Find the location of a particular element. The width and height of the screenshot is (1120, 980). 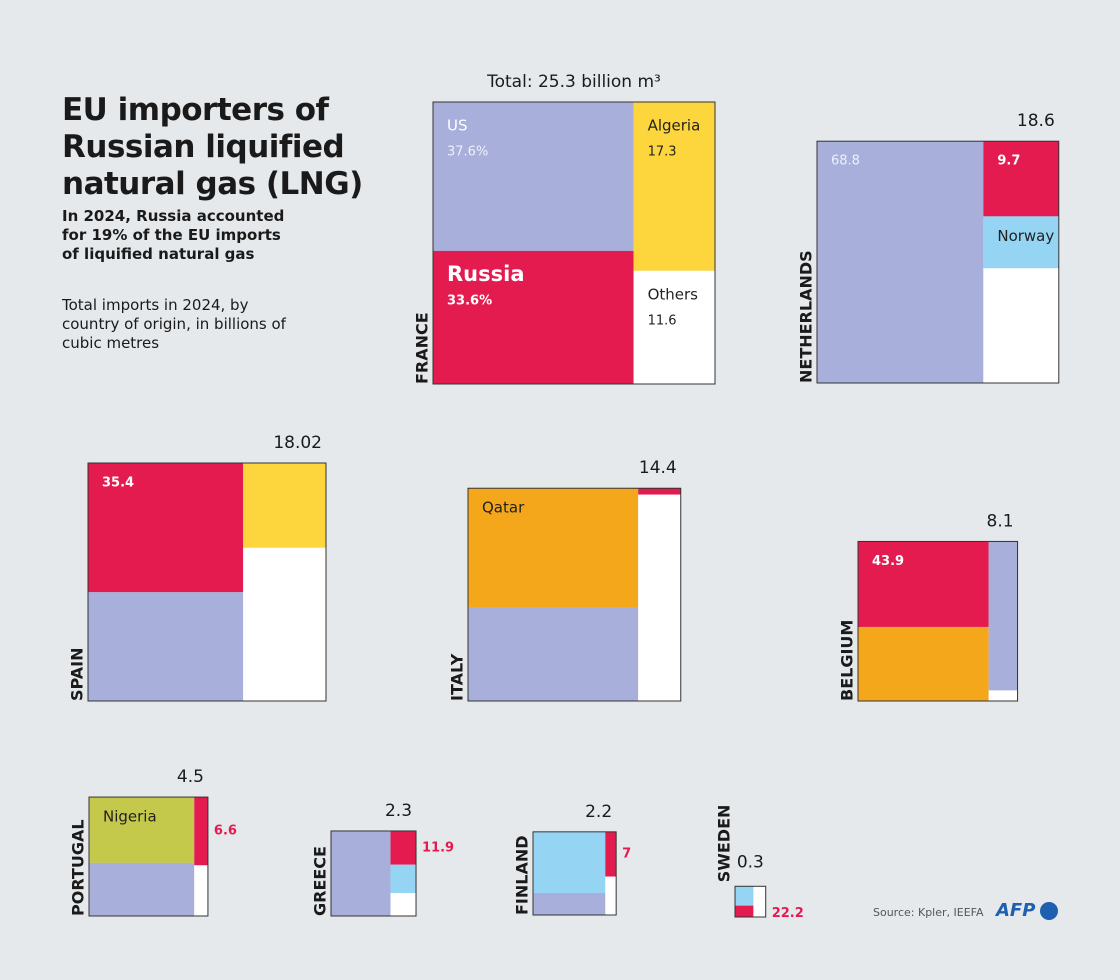

country-label: ITALY is located at coordinates (457, 677).